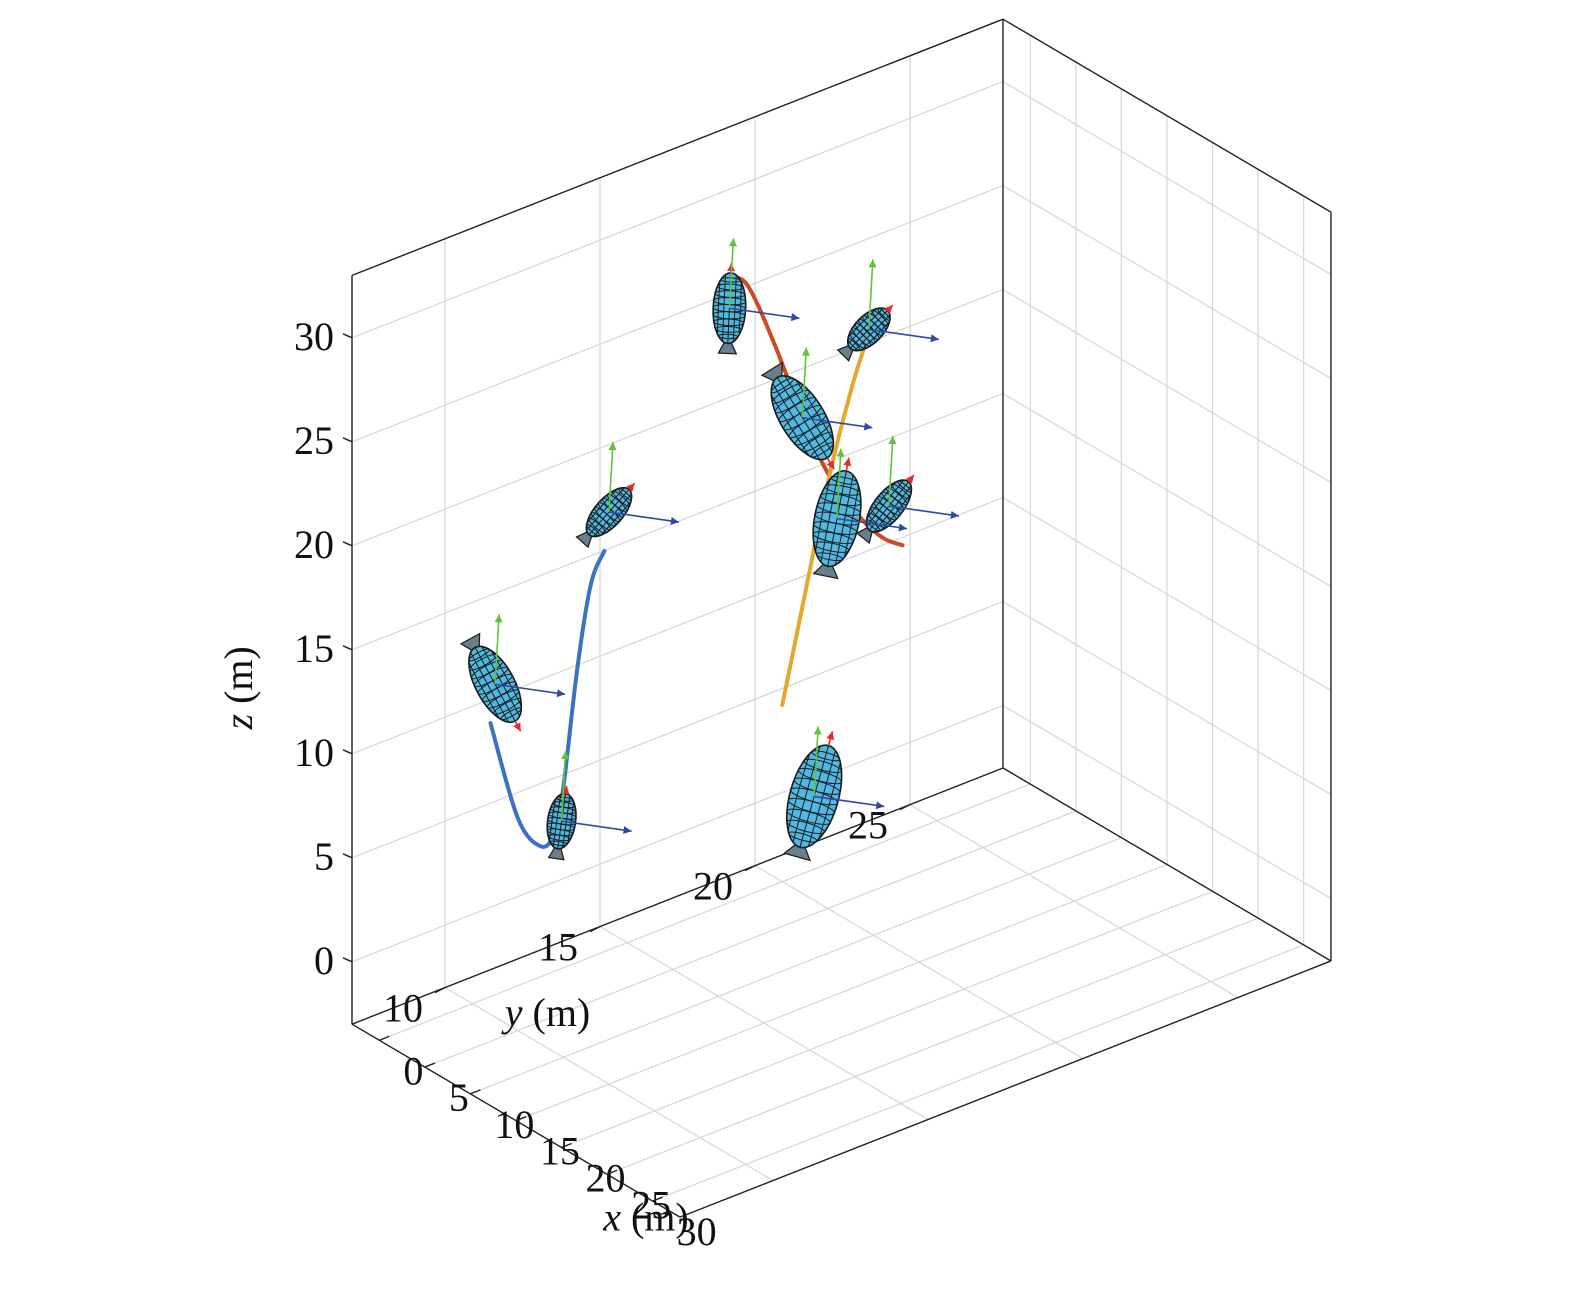 This screenshot has width=1575, height=1293. What do you see at coordinates (512, 1012) in the screenshot?
I see `y-axis-var: y` at bounding box center [512, 1012].